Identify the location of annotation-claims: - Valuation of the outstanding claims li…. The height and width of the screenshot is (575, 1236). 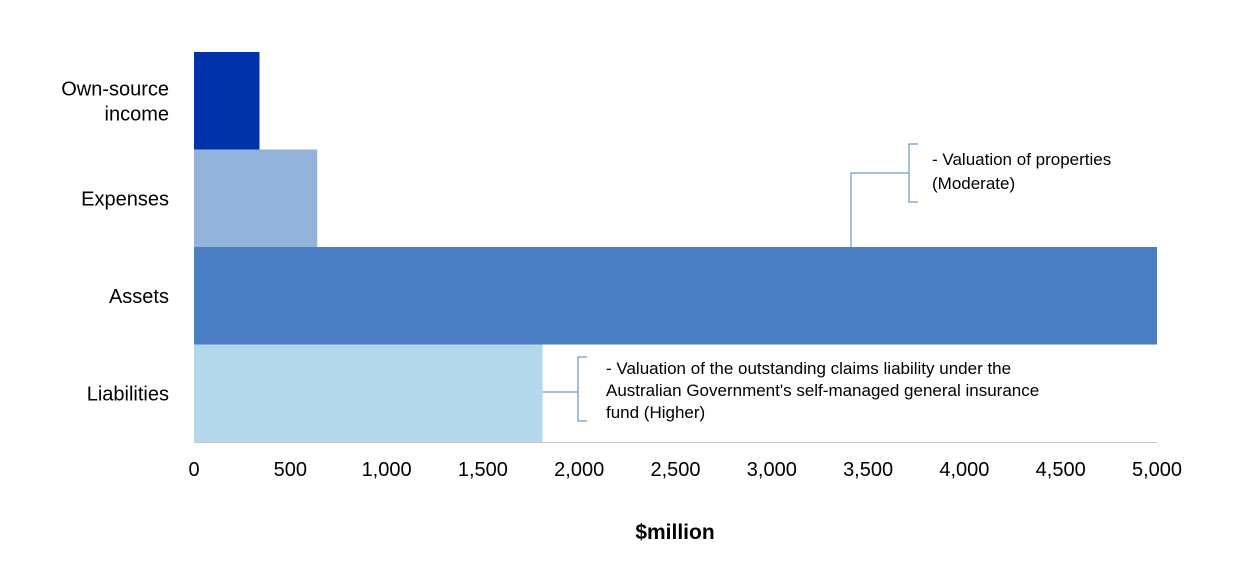
(790, 389).